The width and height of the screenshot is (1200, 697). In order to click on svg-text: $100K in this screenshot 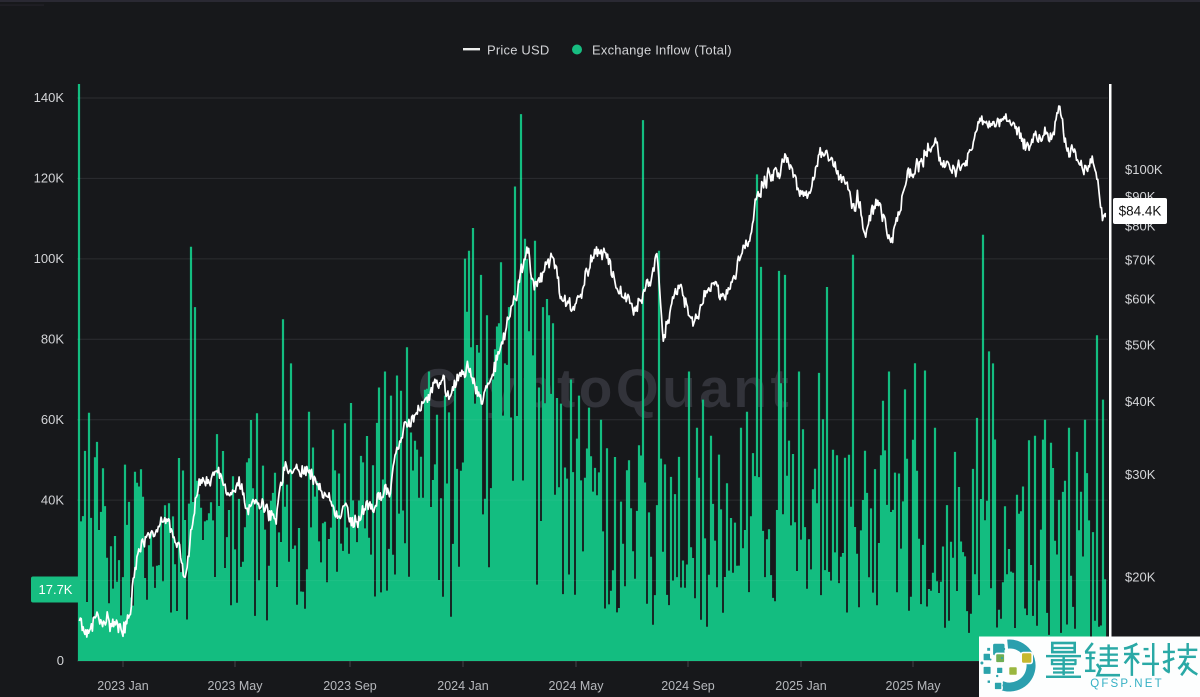, I will do `click(1144, 169)`.